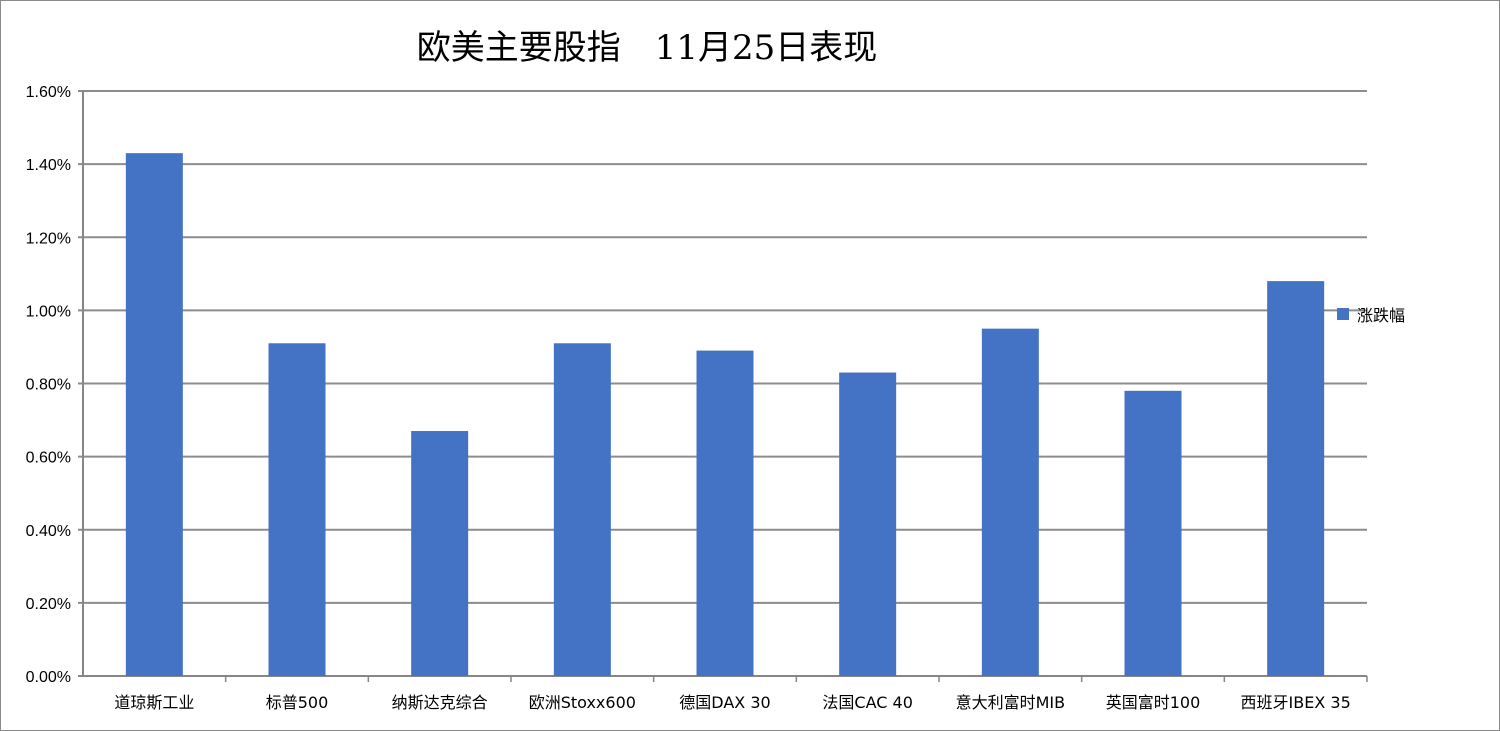 Image resolution: width=1500 pixels, height=731 pixels. I want to click on y-tick-label: 0.20%, so click(48, 604).